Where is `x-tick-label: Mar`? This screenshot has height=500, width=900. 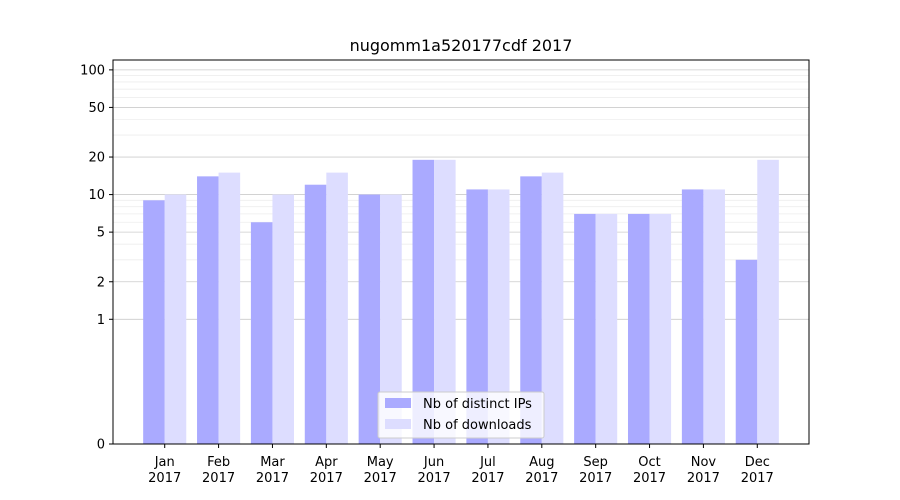
x-tick-label: Mar is located at coordinates (272, 462).